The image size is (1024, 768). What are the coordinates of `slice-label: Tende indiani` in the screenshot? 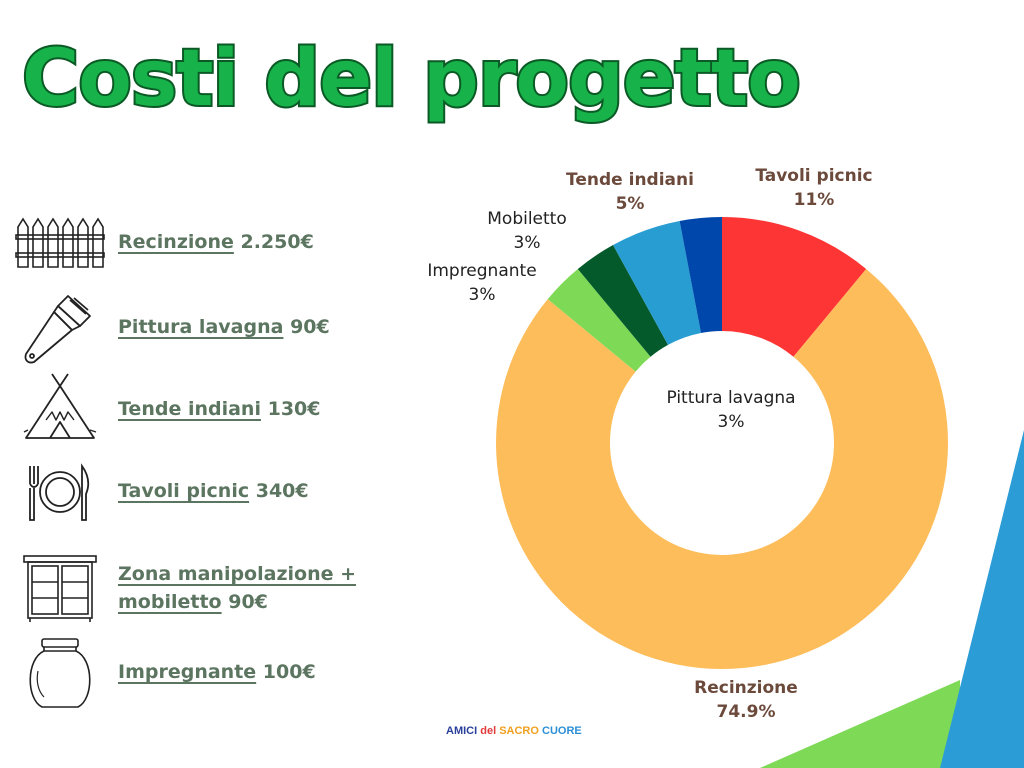 It's located at (630, 180).